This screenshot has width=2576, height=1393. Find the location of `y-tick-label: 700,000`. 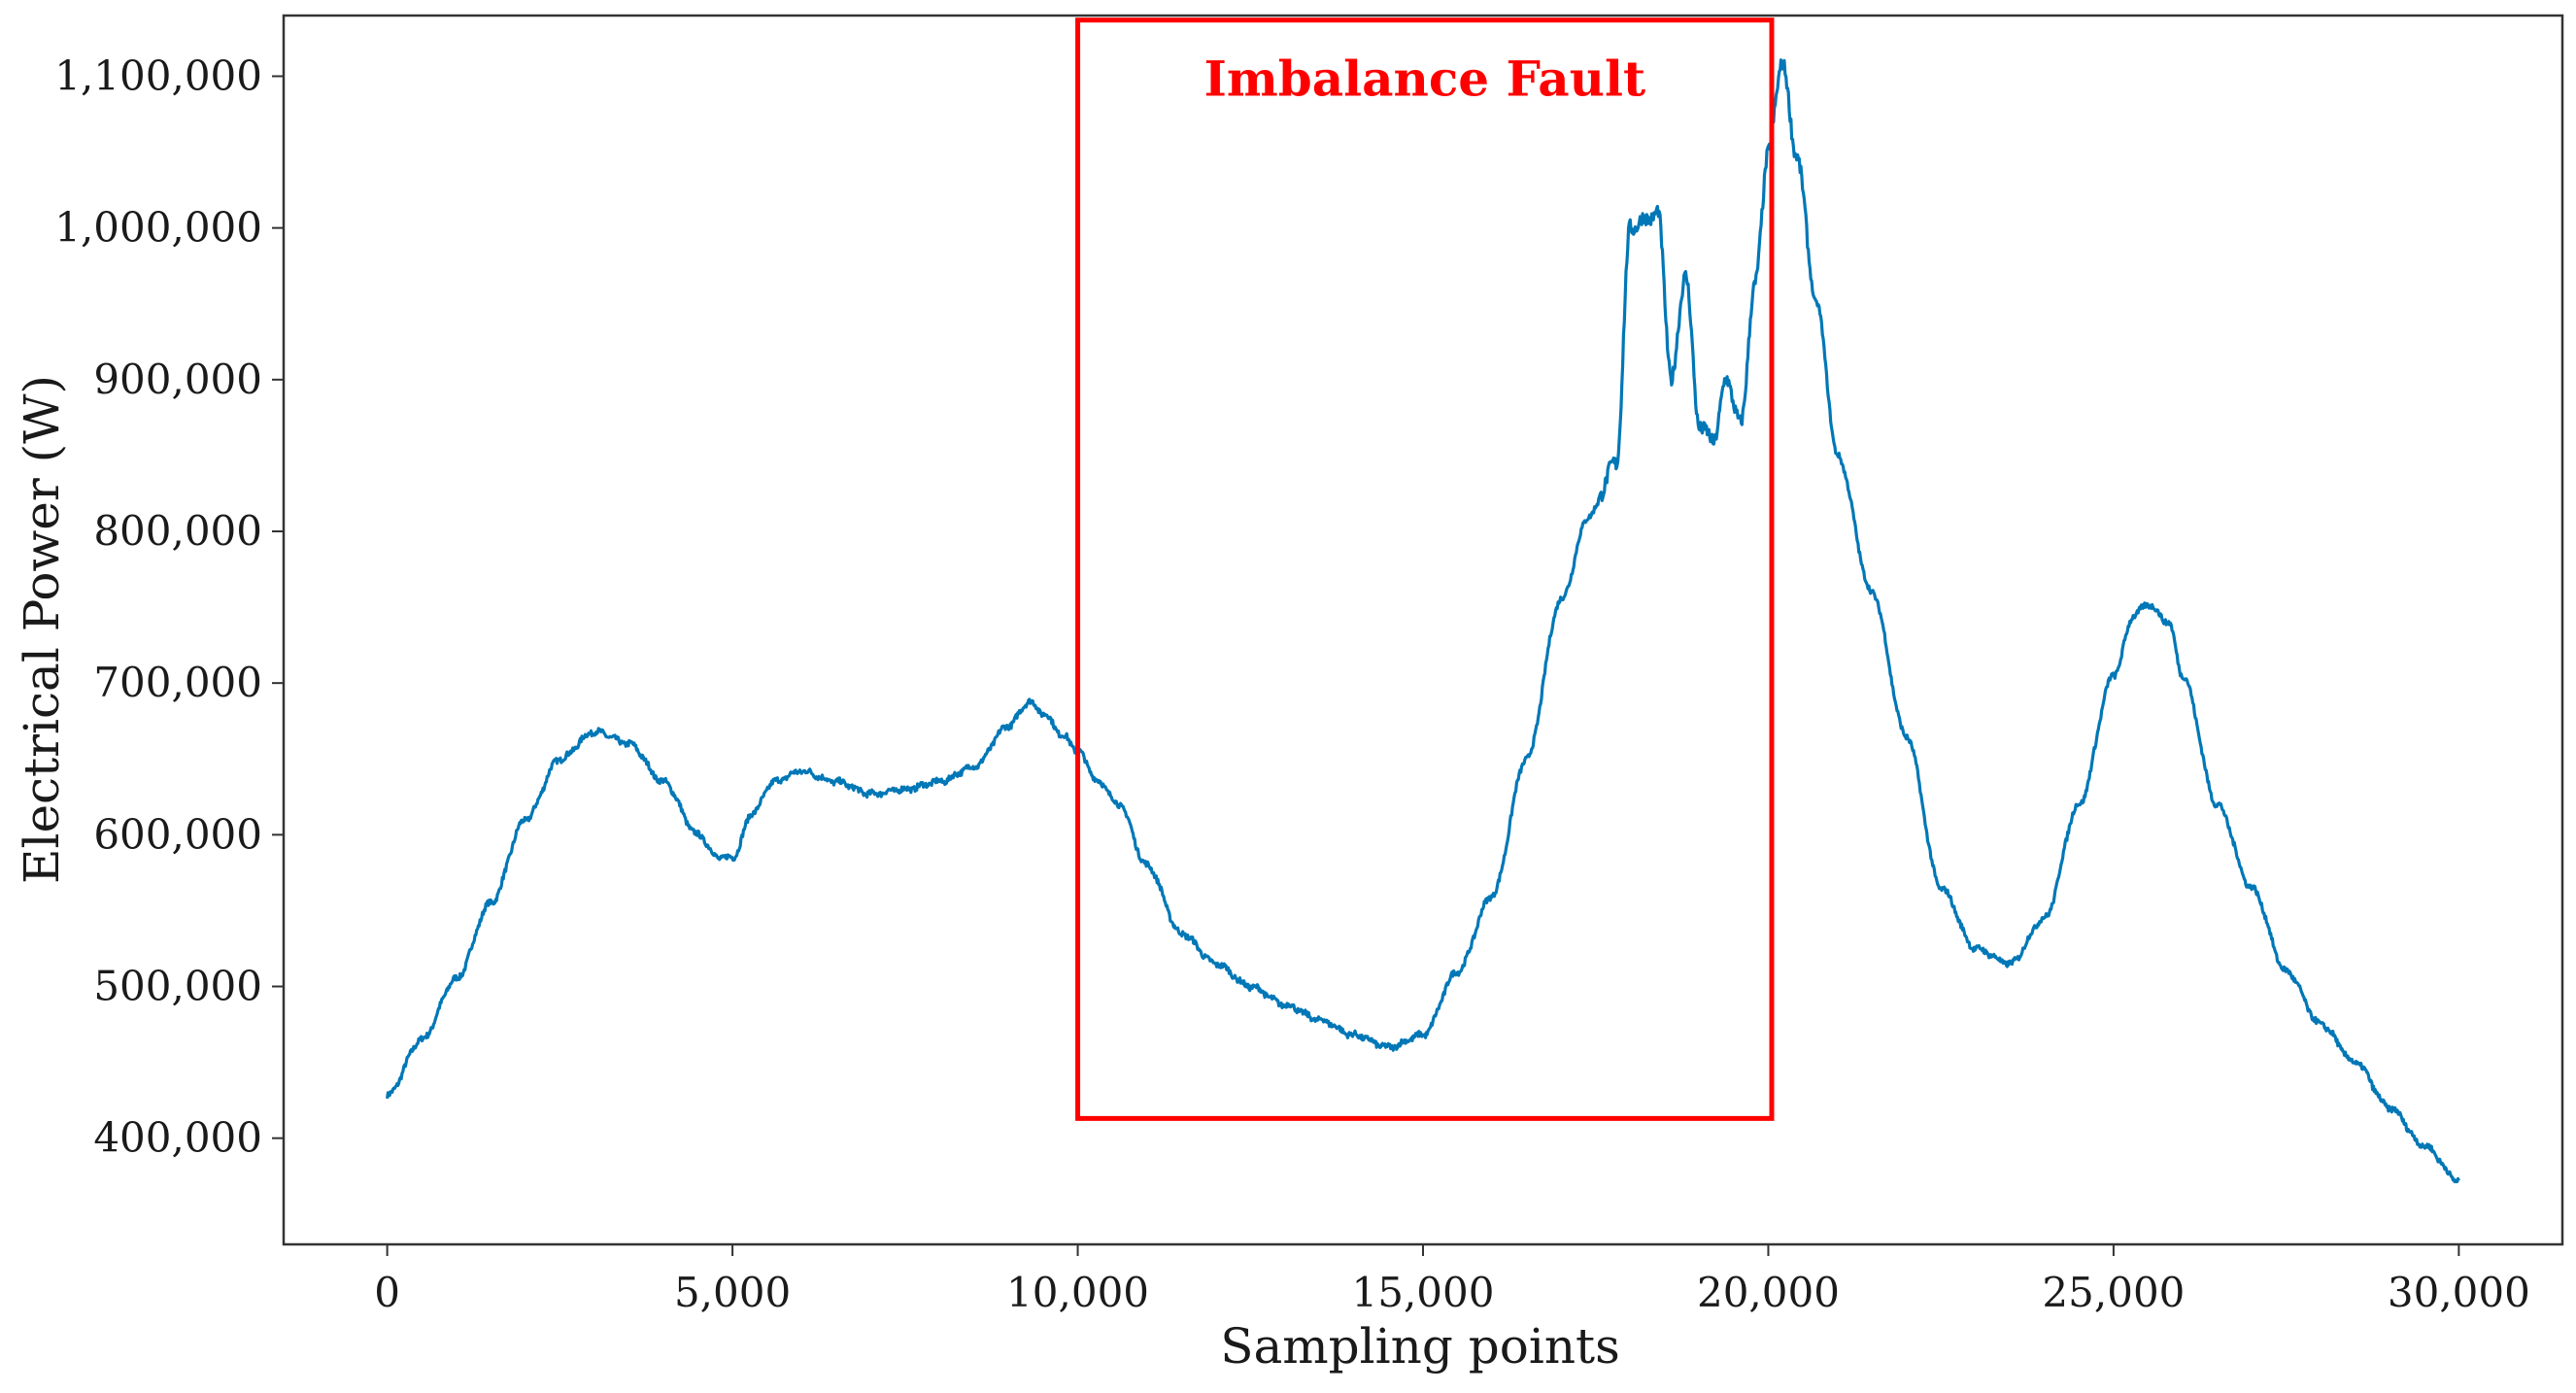

y-tick-label: 700,000 is located at coordinates (177, 682).